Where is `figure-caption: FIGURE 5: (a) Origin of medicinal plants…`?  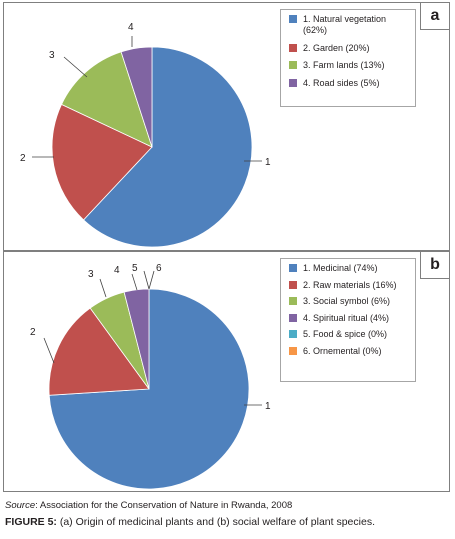 figure-caption: FIGURE 5: (a) Origin of medicinal plants… is located at coordinates (190, 522).